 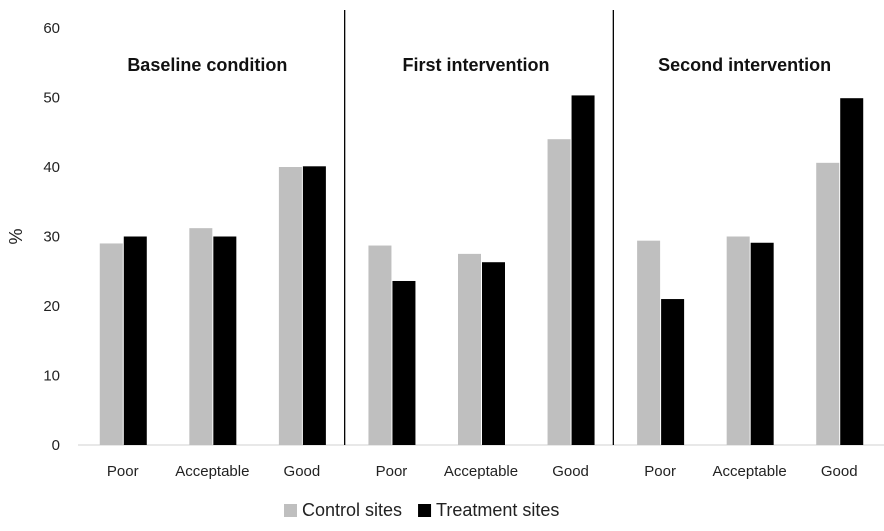 What do you see at coordinates (51, 237) in the screenshot?
I see `y-tick-label: 30` at bounding box center [51, 237].